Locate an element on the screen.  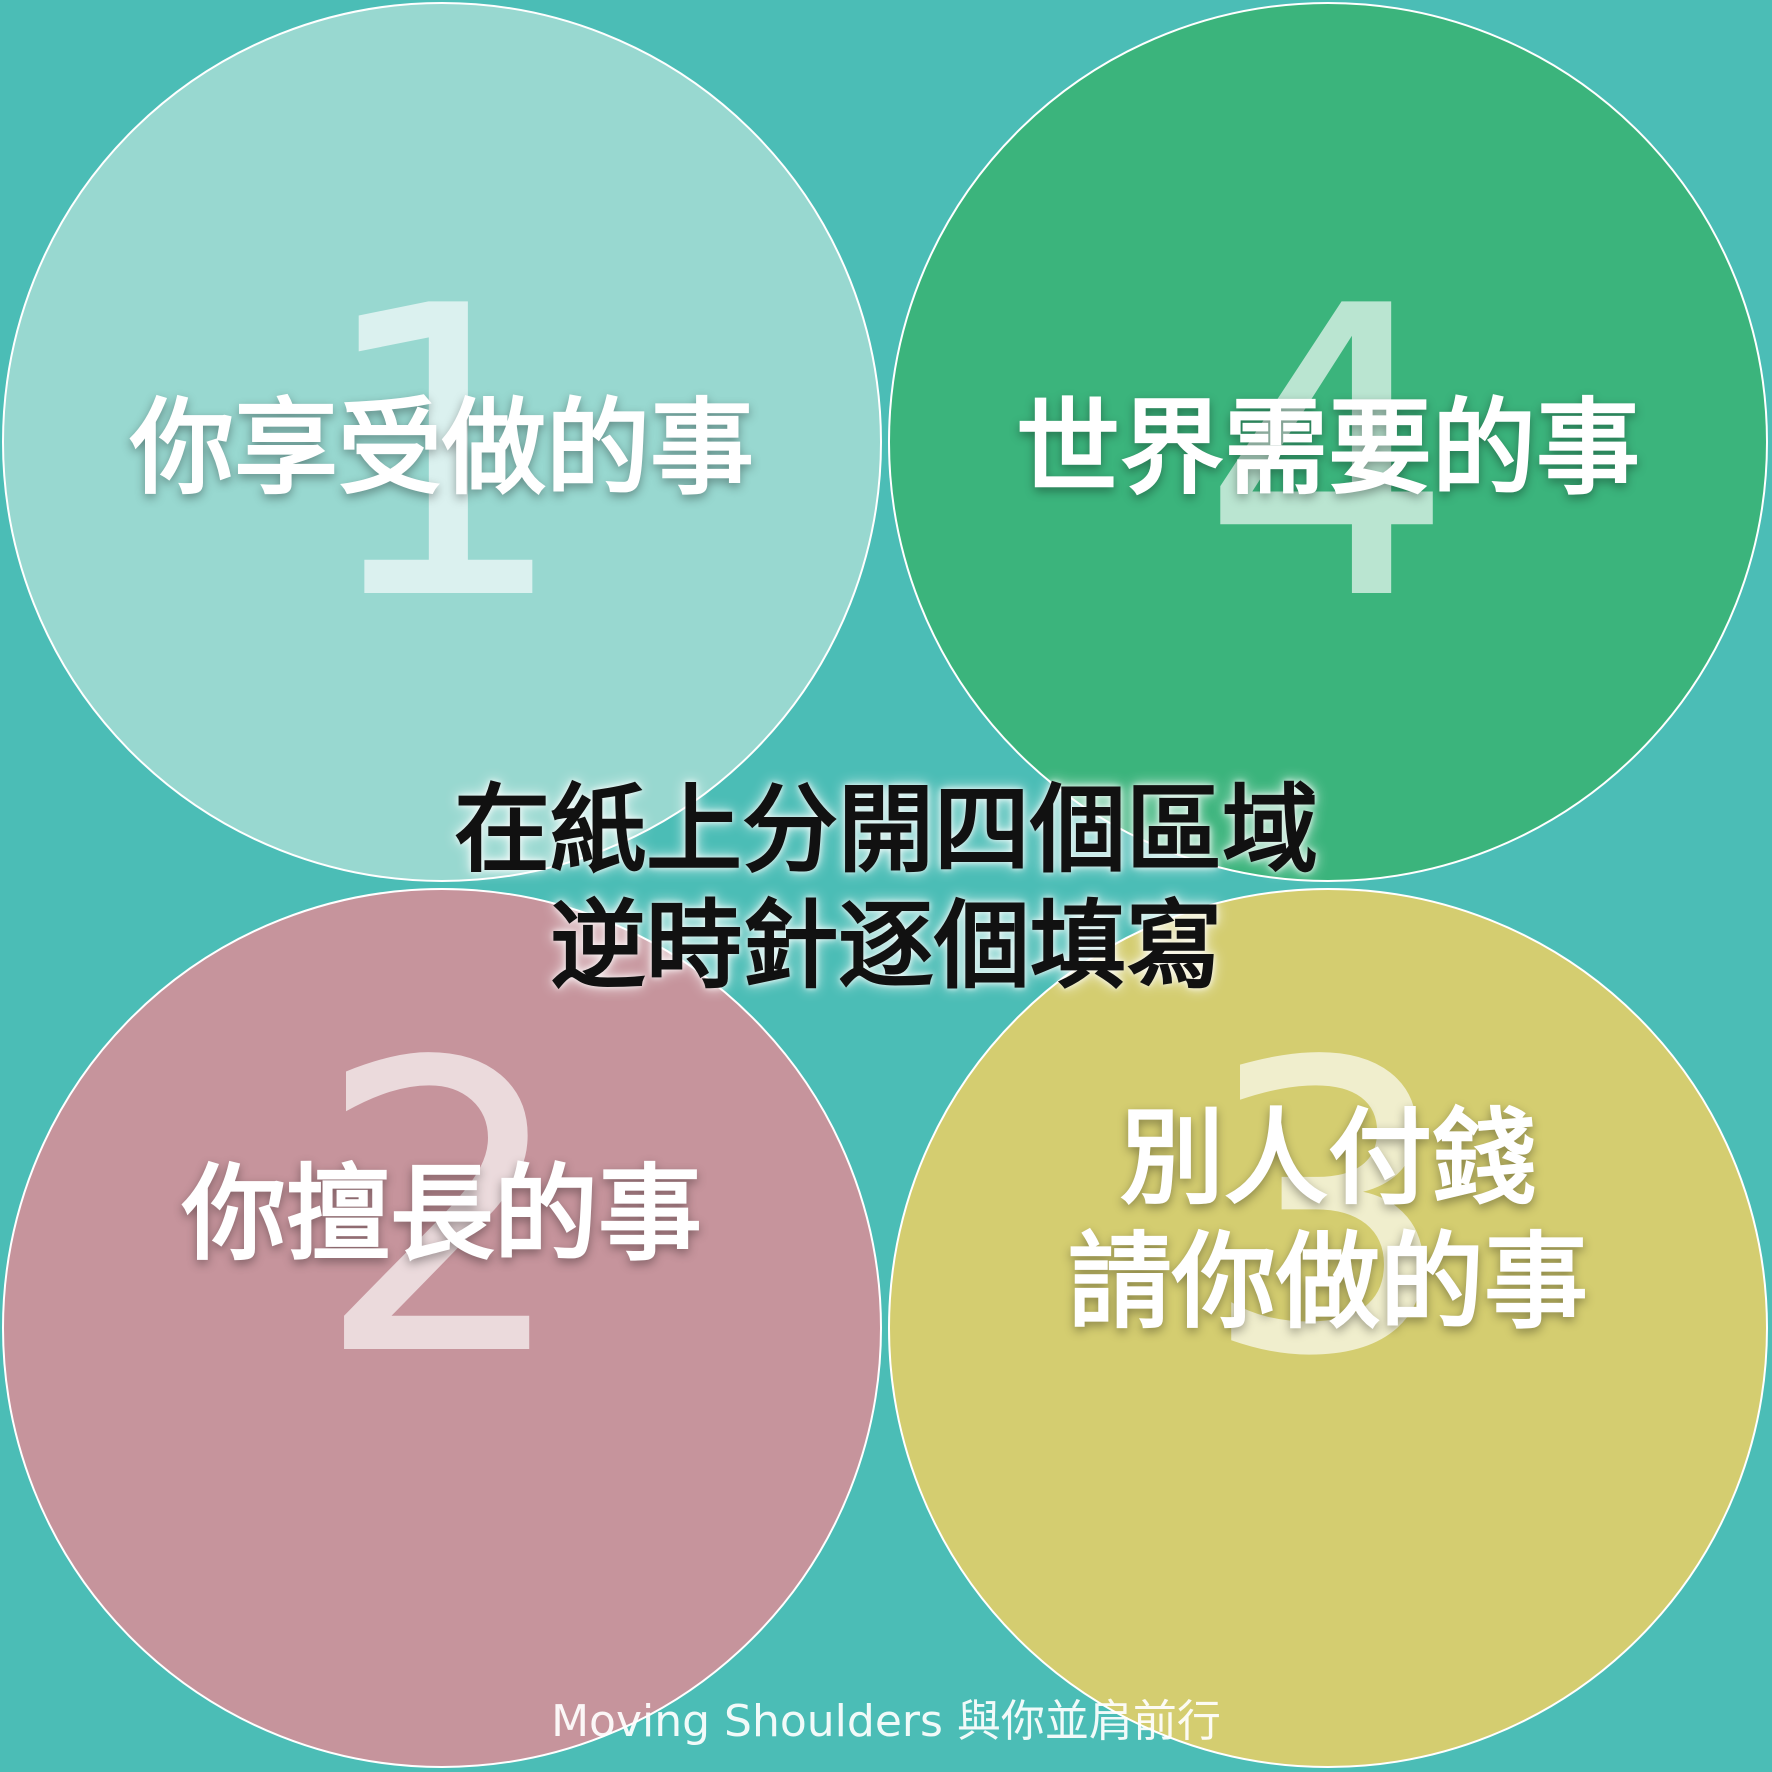
circle-number-2: 2 is located at coordinates (442, 1211).